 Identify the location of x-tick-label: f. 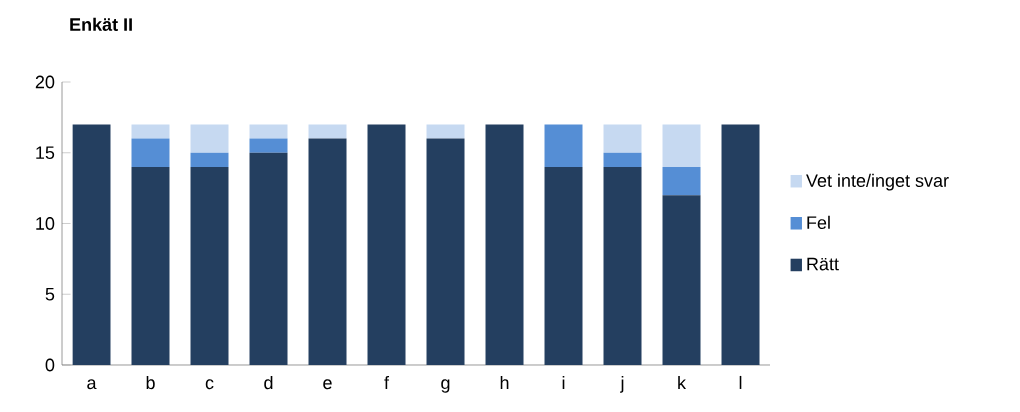
(387, 382).